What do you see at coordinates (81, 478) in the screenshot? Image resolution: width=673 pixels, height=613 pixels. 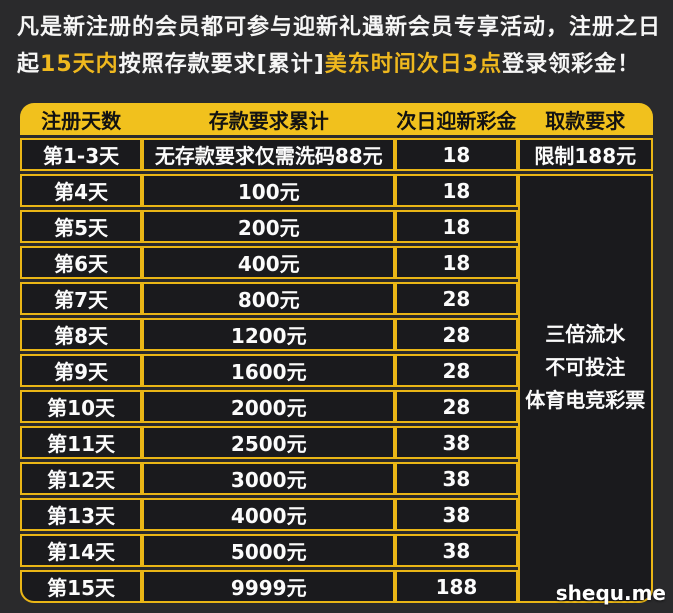 I see `day-cell: 第12天` at bounding box center [81, 478].